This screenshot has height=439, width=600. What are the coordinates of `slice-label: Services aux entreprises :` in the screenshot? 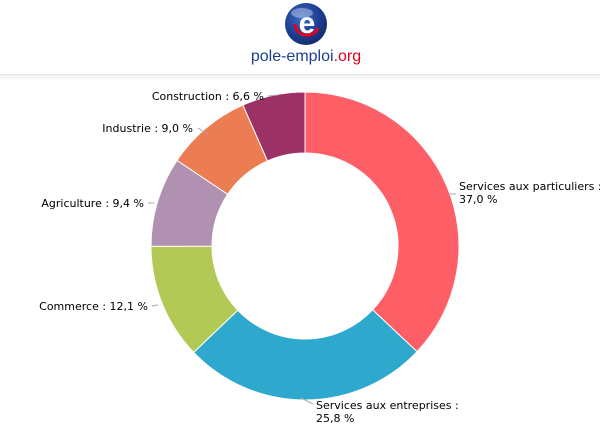 It's located at (387, 405).